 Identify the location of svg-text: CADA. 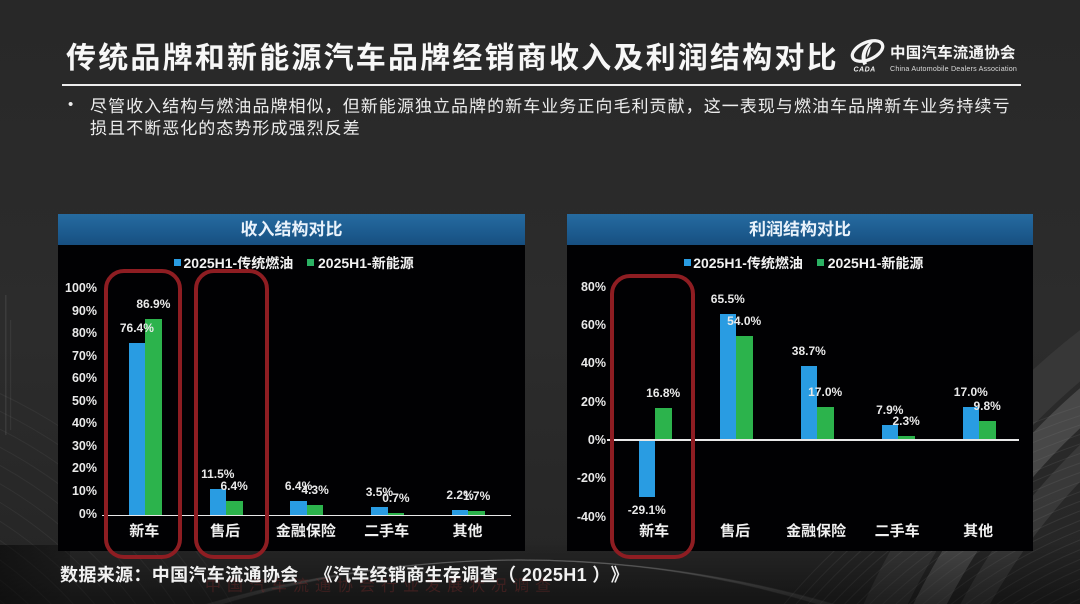
(865, 70).